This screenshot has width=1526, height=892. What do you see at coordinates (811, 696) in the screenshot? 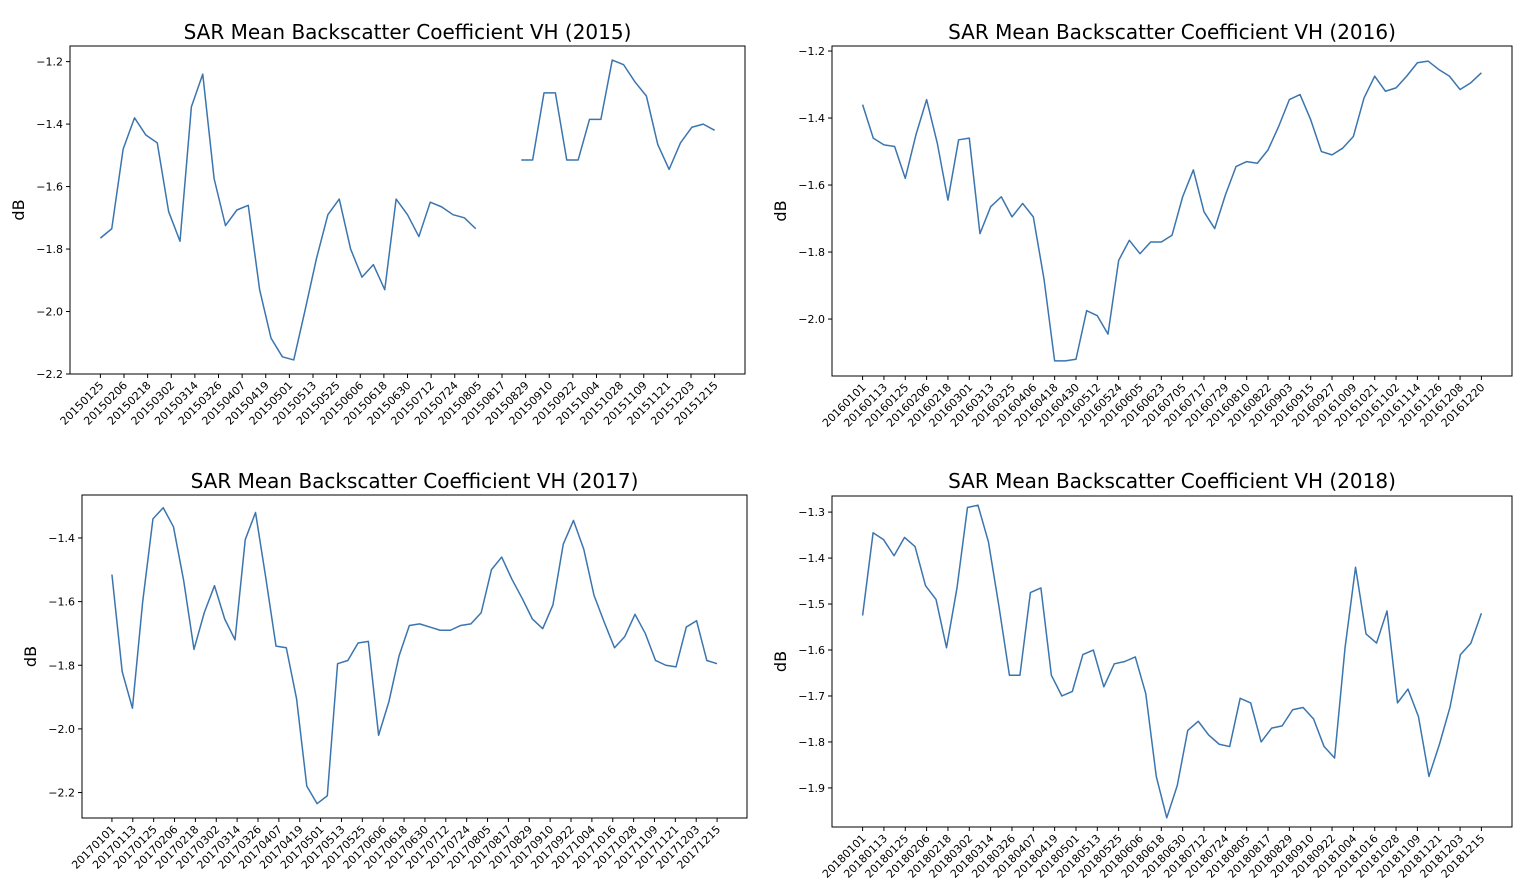
I see `y-tick-label: −1.7` at bounding box center [811, 696].